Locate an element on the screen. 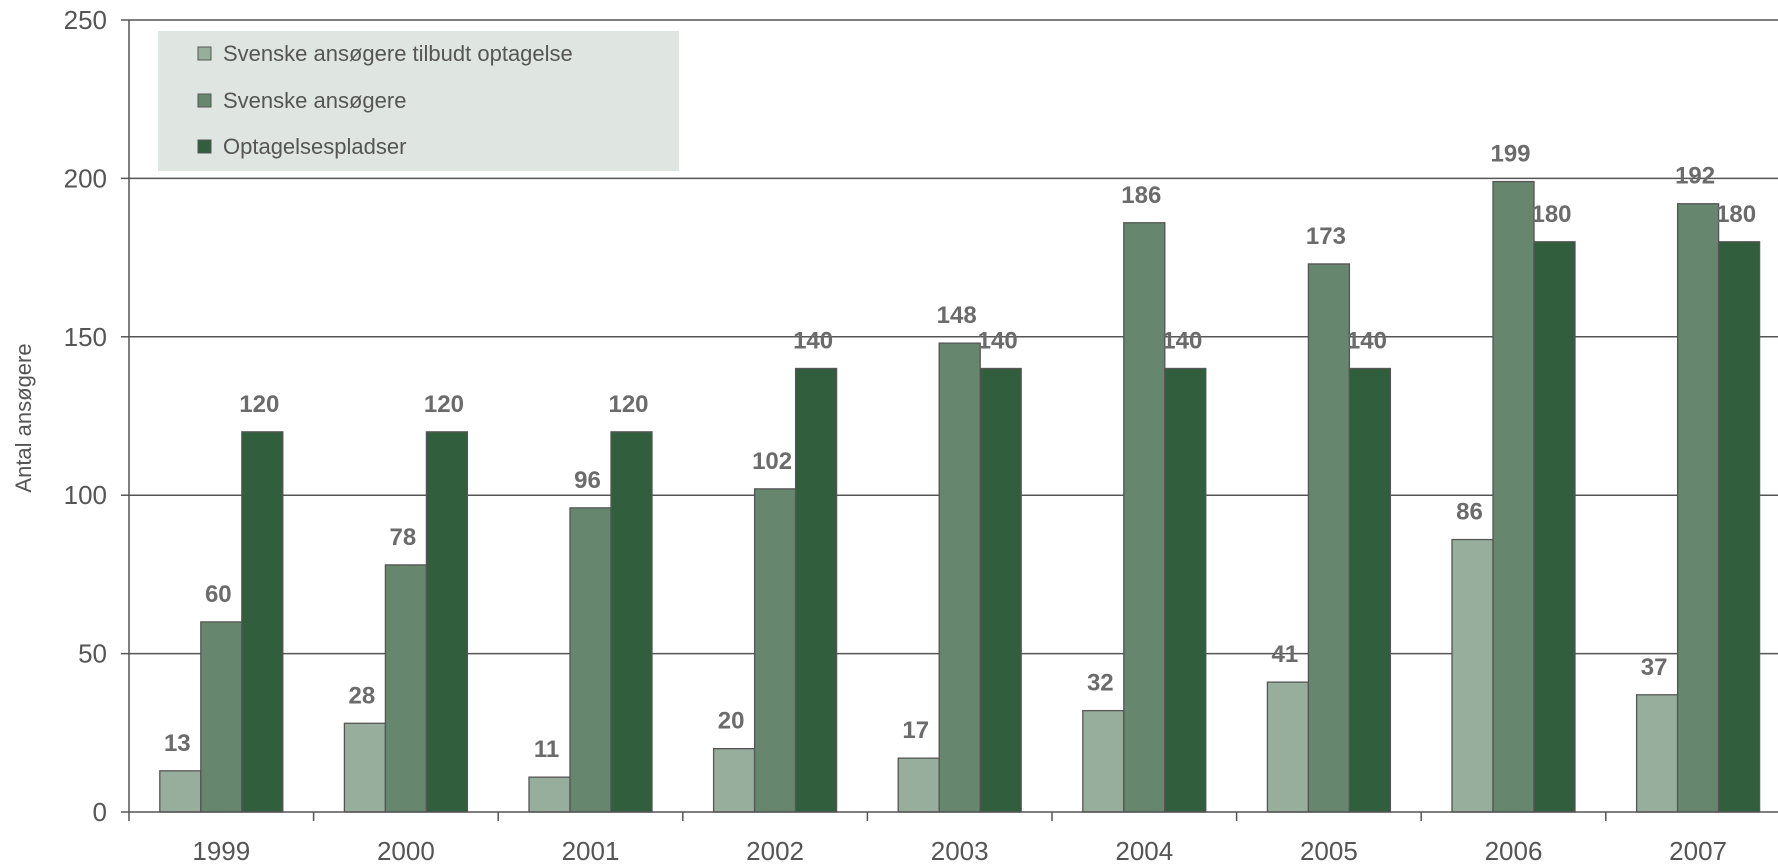  legend-label: Svenske ansøgere tilbudt optagelse is located at coordinates (398, 53).